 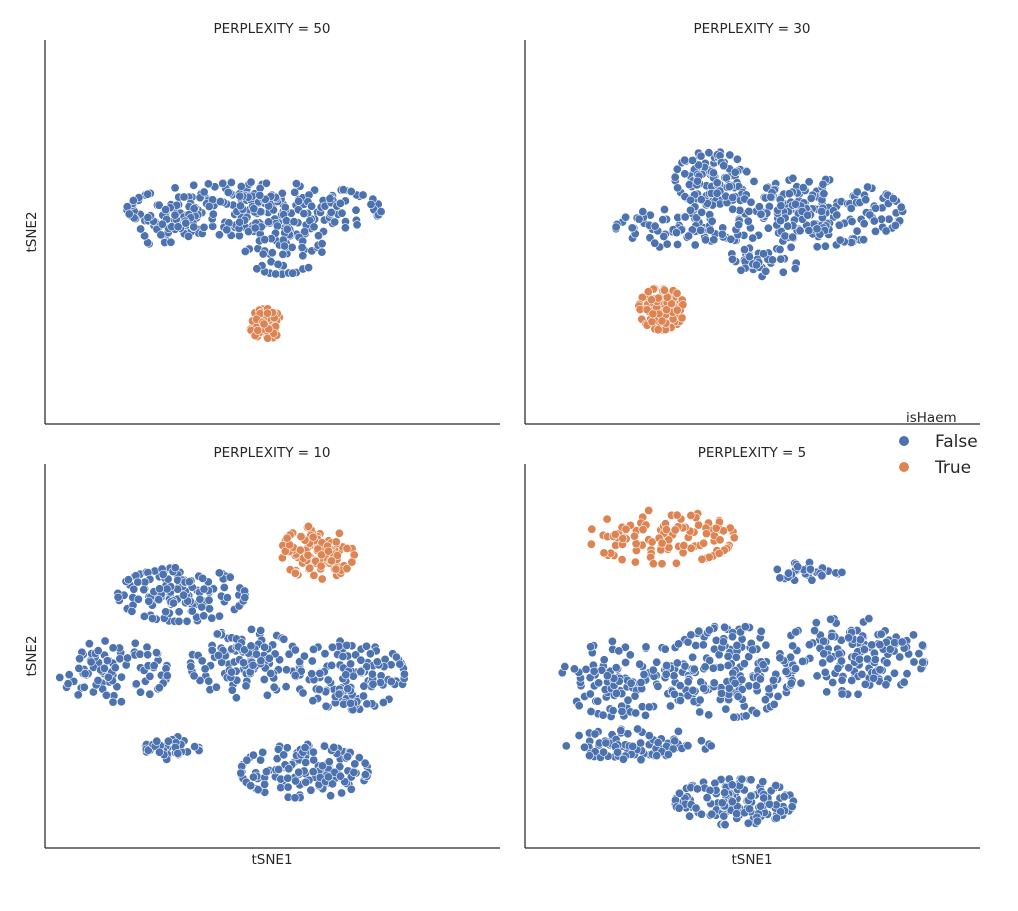 I want to click on y-axis-label: tSNE2, so click(x=32, y=655).